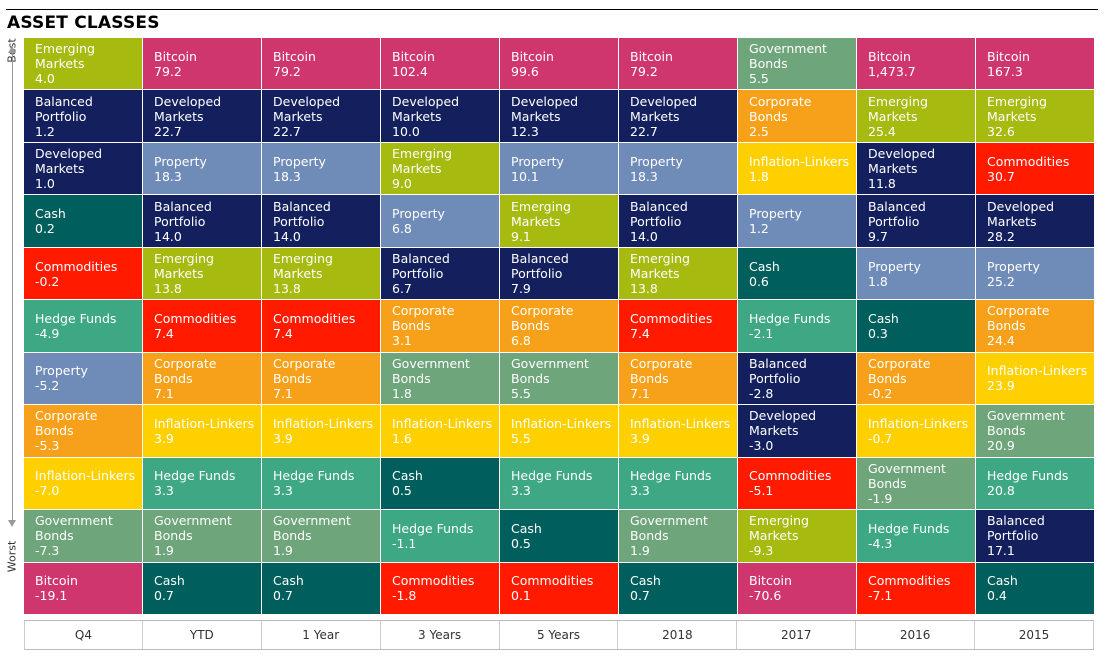 This screenshot has height=657, width=1106. Describe the element at coordinates (765, 596) in the screenshot. I see `cell-return-value: -70.6` at that location.